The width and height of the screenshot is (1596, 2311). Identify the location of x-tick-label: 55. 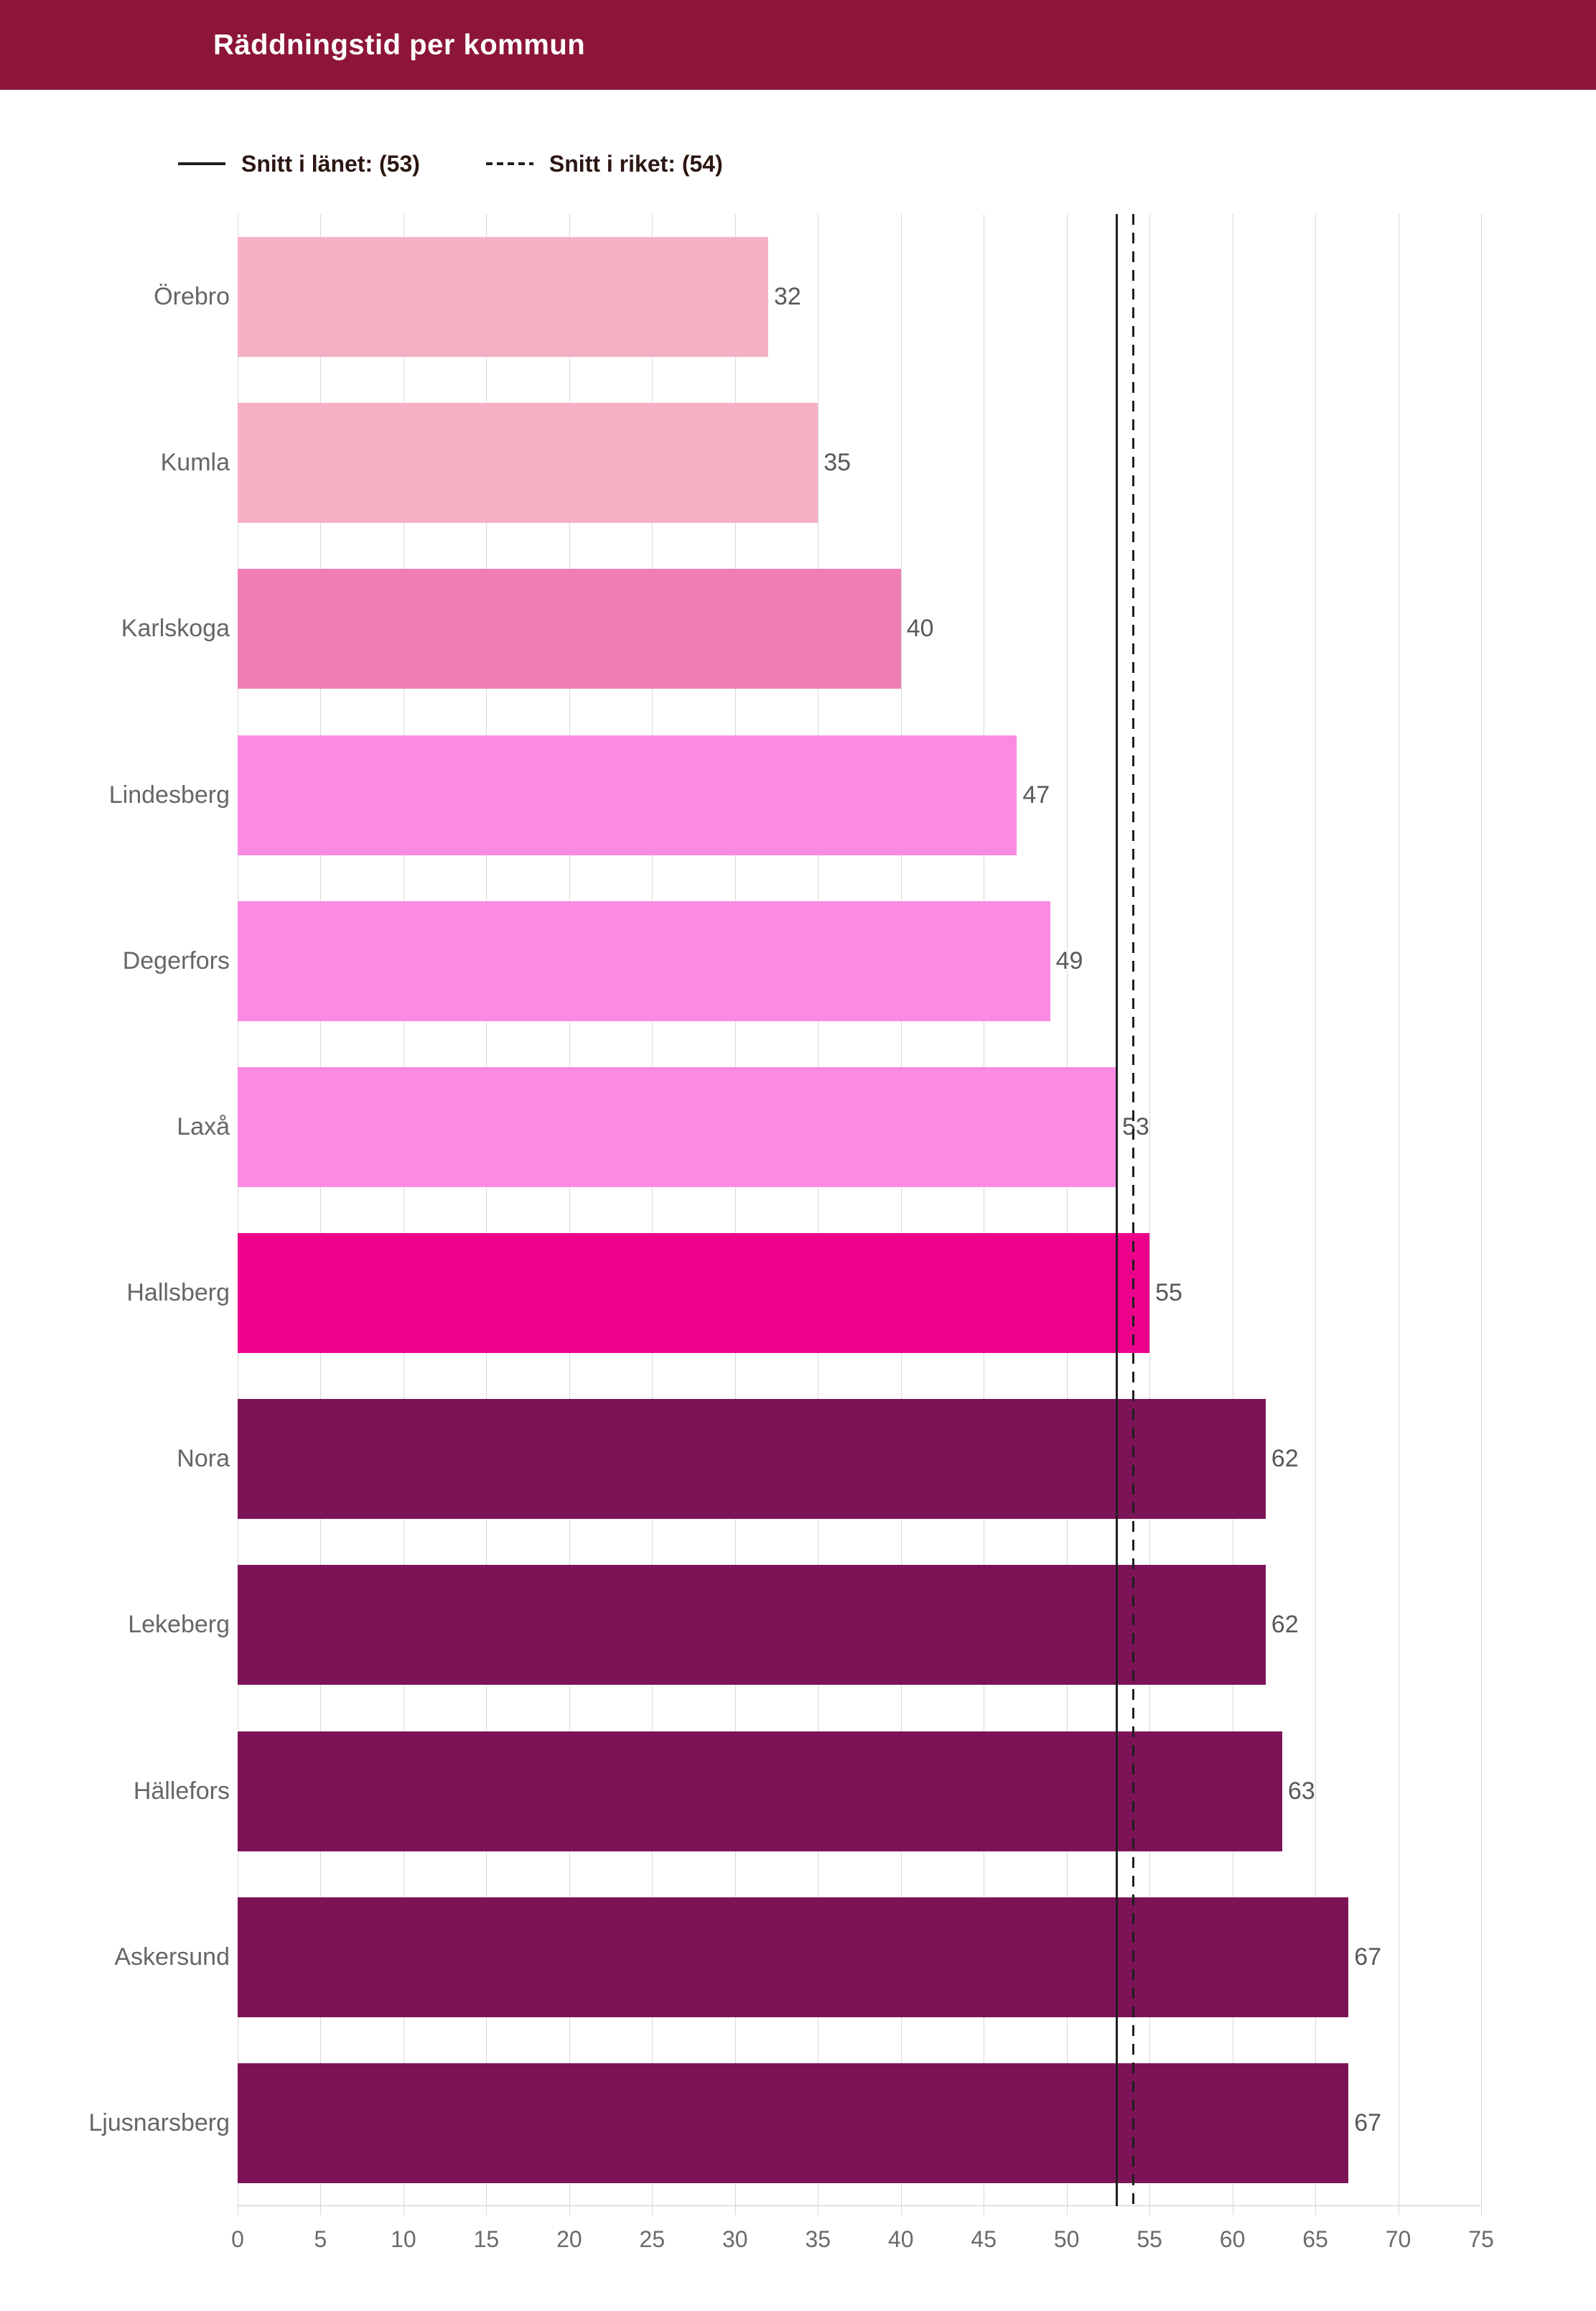
(1149, 2239).